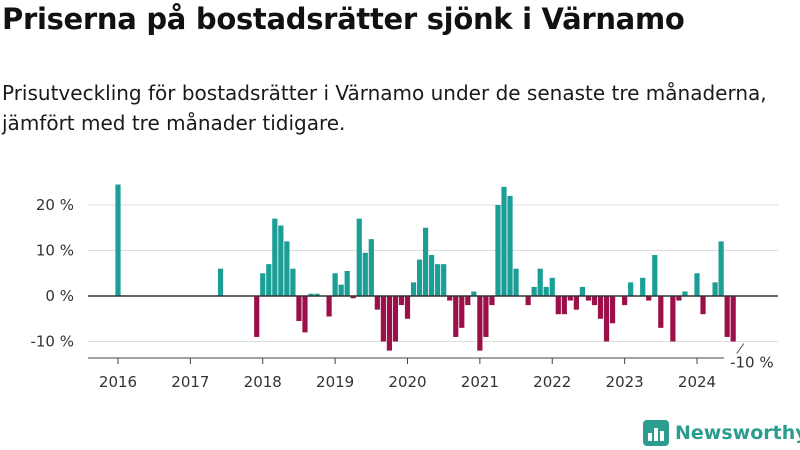  What do you see at coordinates (407, 382) in the screenshot?
I see `x-tick-label: 2020` at bounding box center [407, 382].